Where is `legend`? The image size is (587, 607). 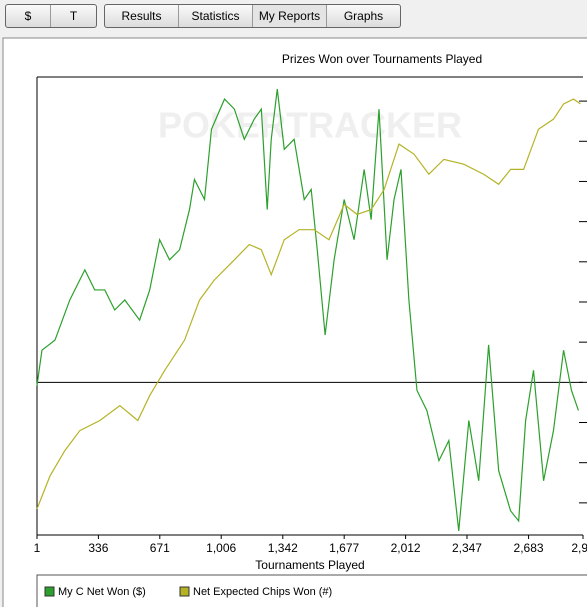 legend is located at coordinates (311, 590).